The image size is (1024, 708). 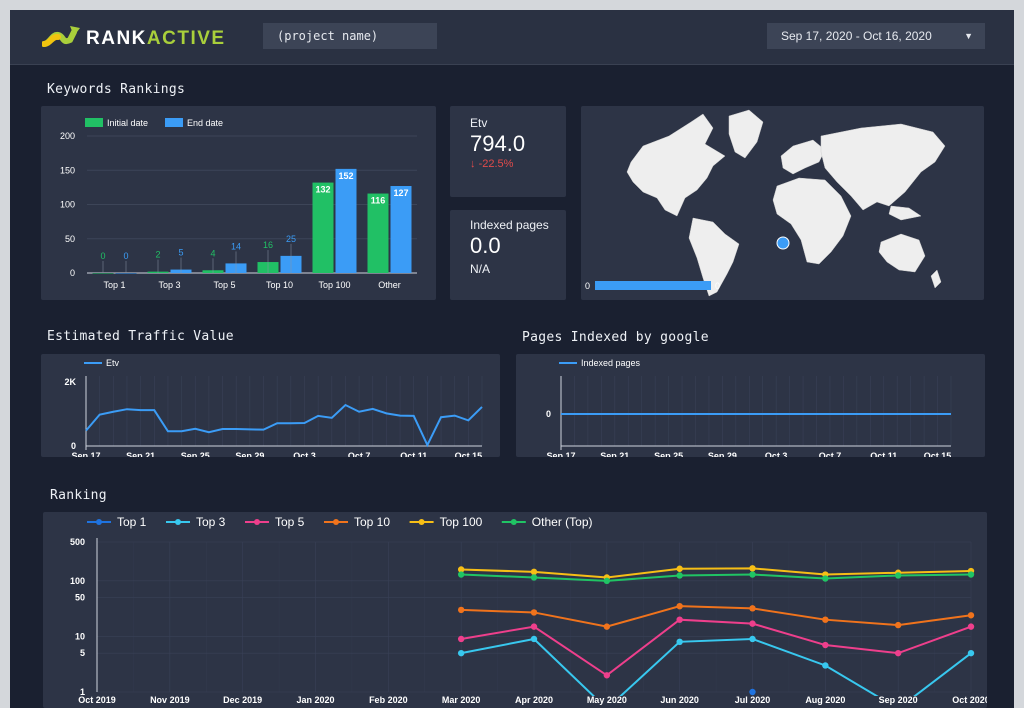 What do you see at coordinates (205, 123) in the screenshot?
I see `legend-label: End date` at bounding box center [205, 123].